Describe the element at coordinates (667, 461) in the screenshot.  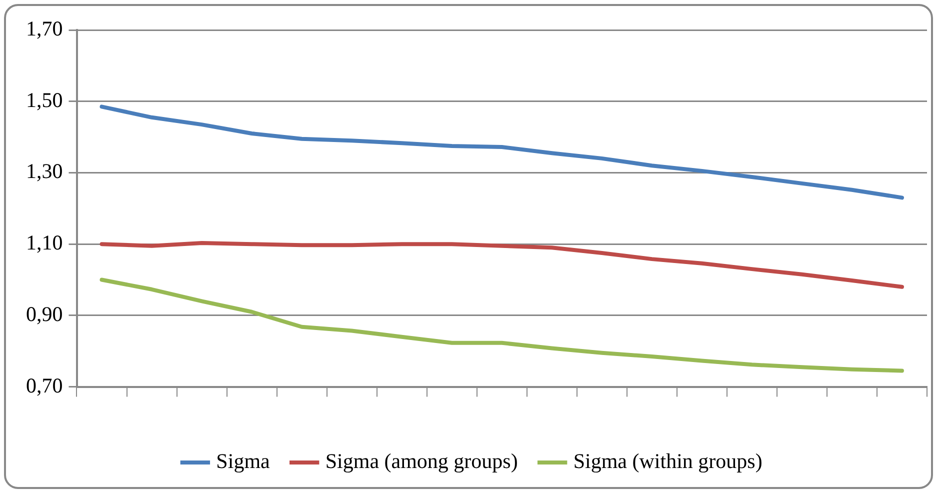
I see `legend-label: Sigma (within groups)` at that location.